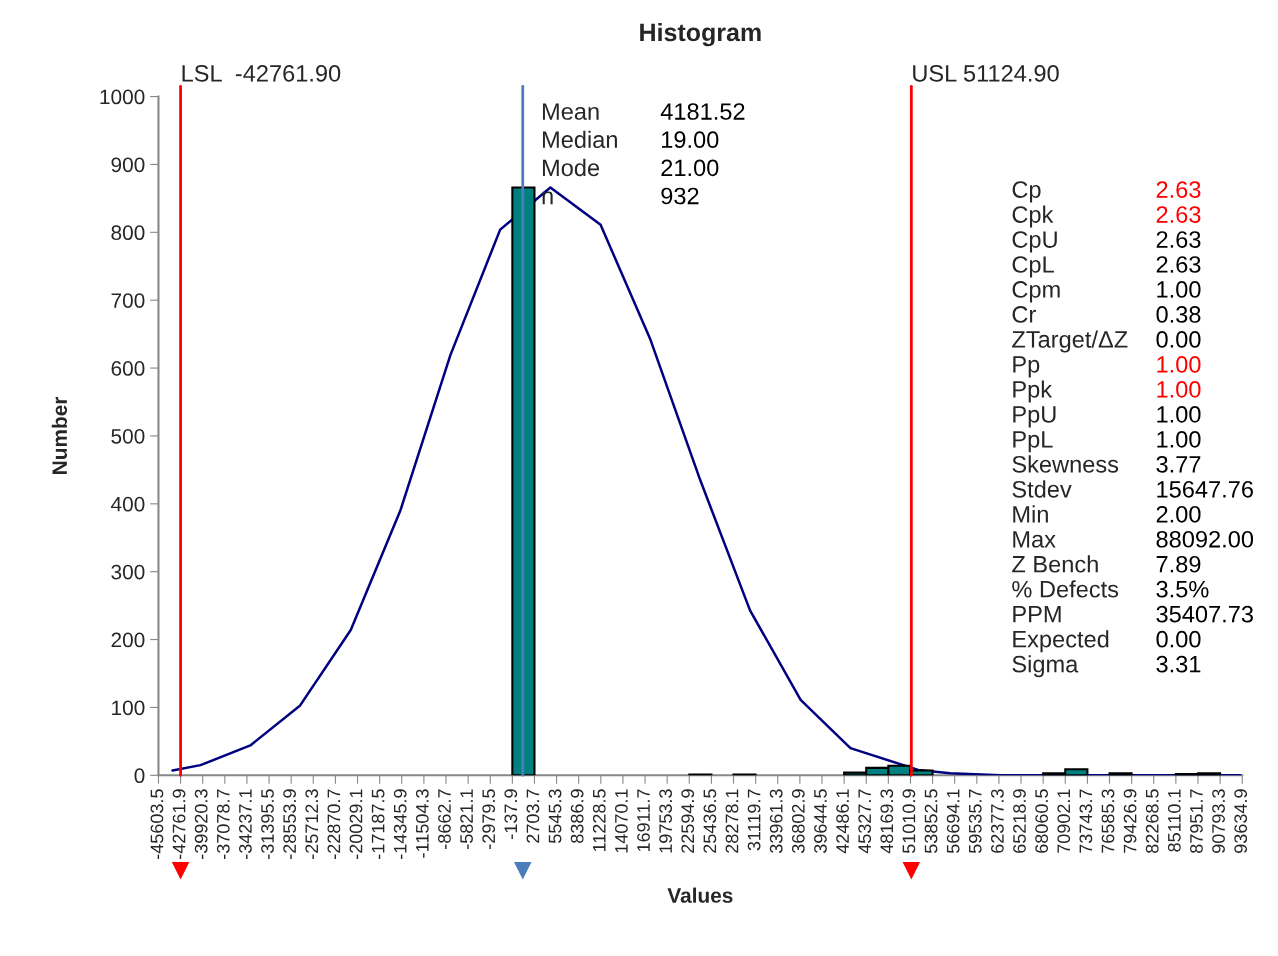  I want to click on x-tick-label: 11228.5, so click(599, 820).